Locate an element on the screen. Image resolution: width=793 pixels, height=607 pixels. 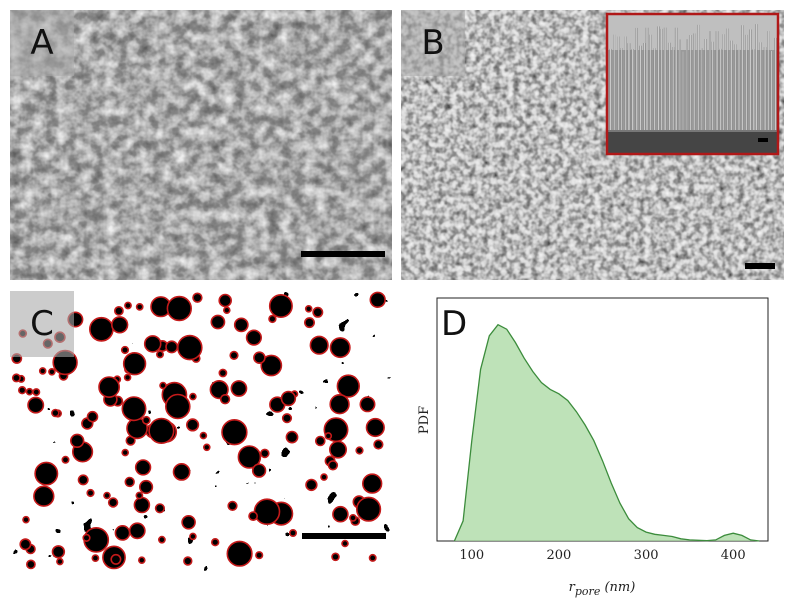
x-tick-label: 100 is located at coordinates (471, 555).